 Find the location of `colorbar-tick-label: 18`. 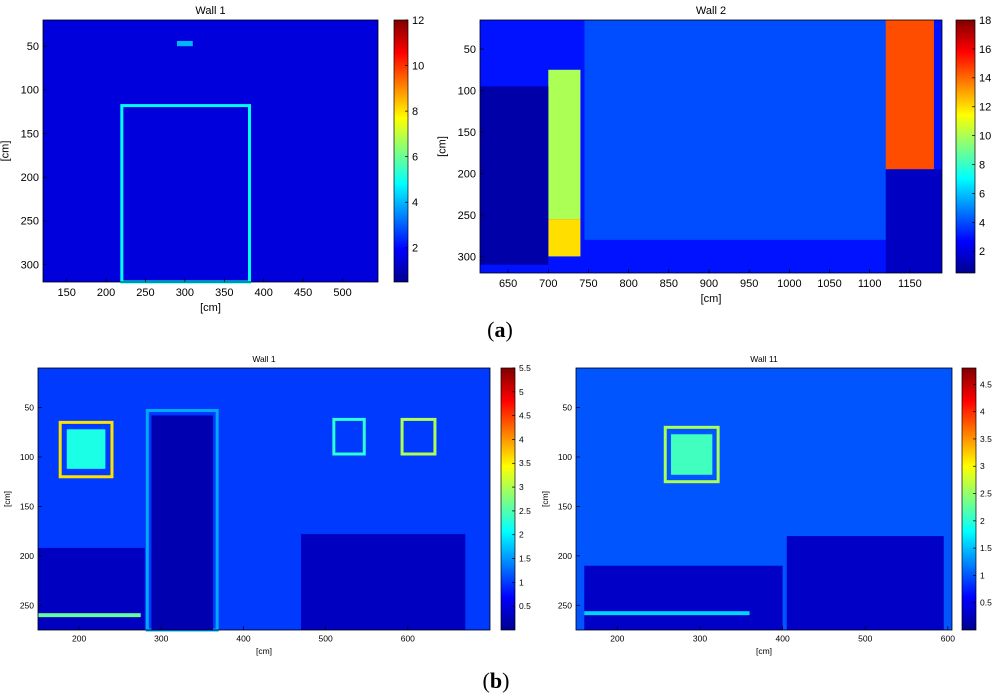

colorbar-tick-label: 18 is located at coordinates (985, 21).